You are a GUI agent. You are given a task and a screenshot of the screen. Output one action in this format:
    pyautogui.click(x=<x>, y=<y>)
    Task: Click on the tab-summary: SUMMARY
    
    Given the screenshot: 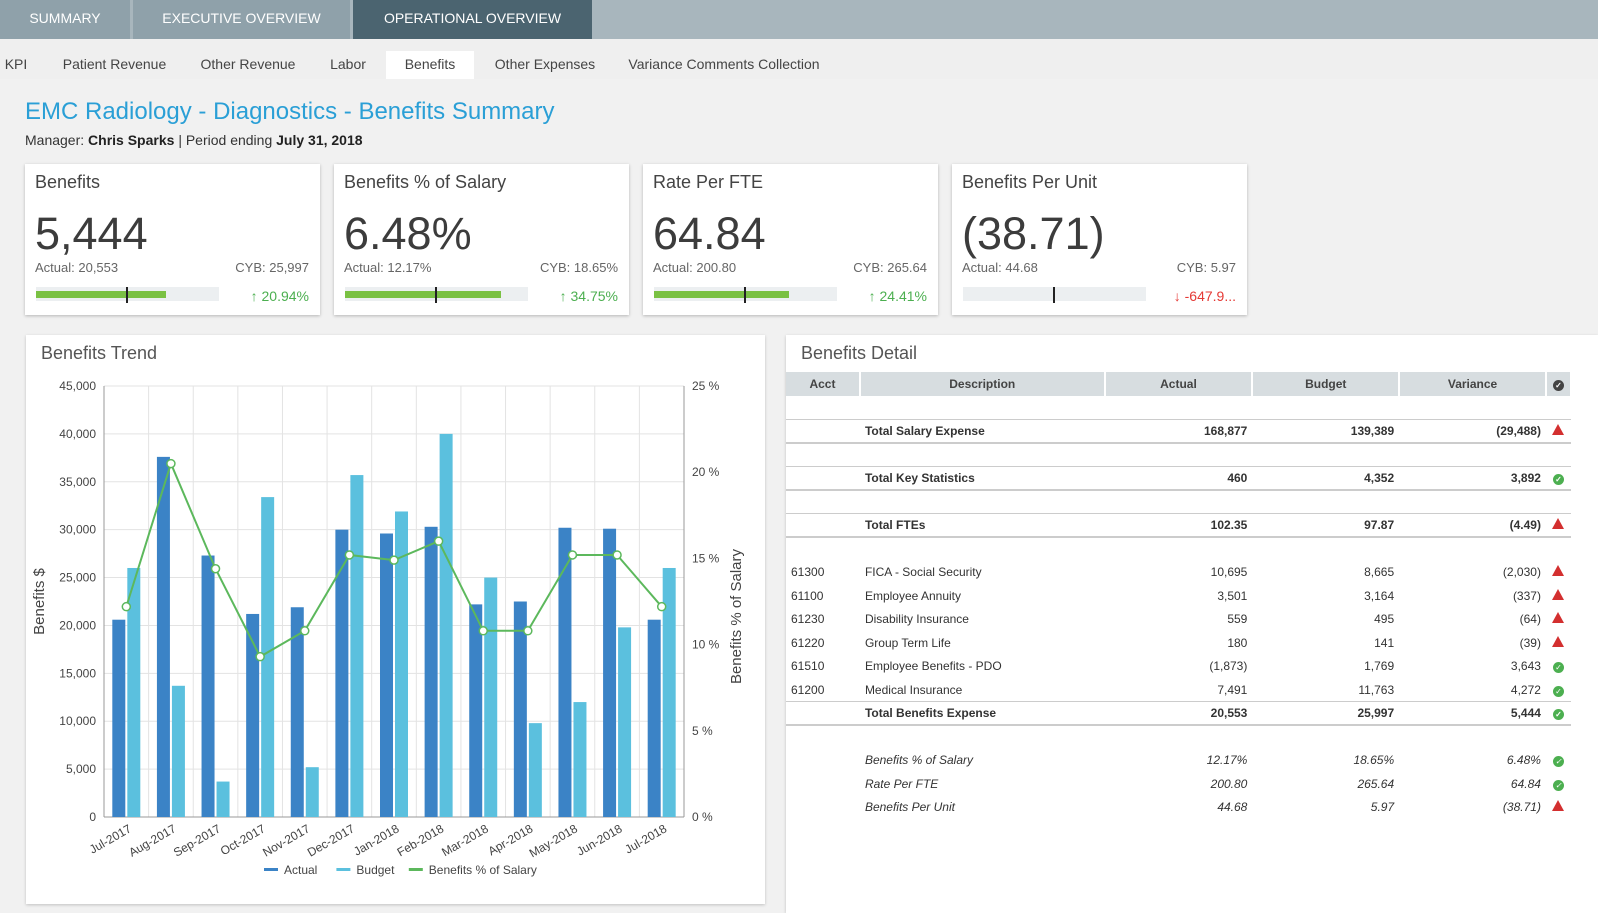 What is the action you would take?
    pyautogui.click(x=65, y=19)
    